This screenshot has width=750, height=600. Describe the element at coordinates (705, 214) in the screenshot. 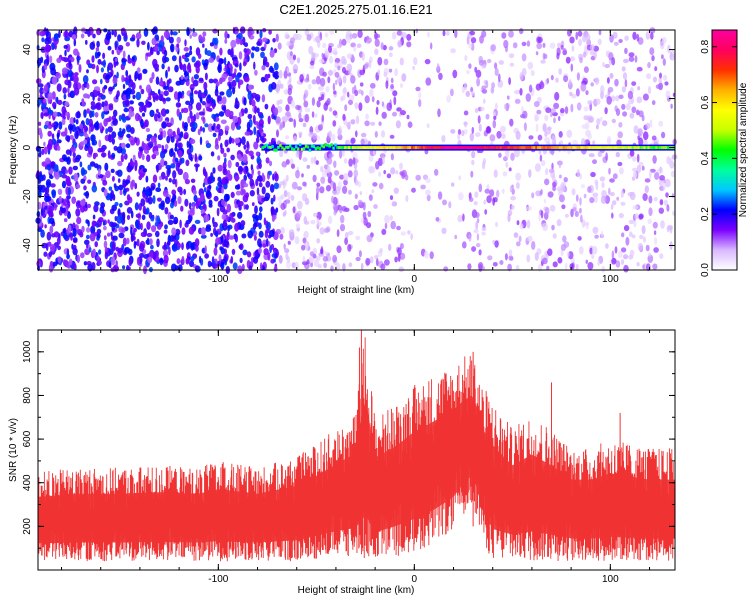

I see `colorbar-tick-label: 0.2` at that location.